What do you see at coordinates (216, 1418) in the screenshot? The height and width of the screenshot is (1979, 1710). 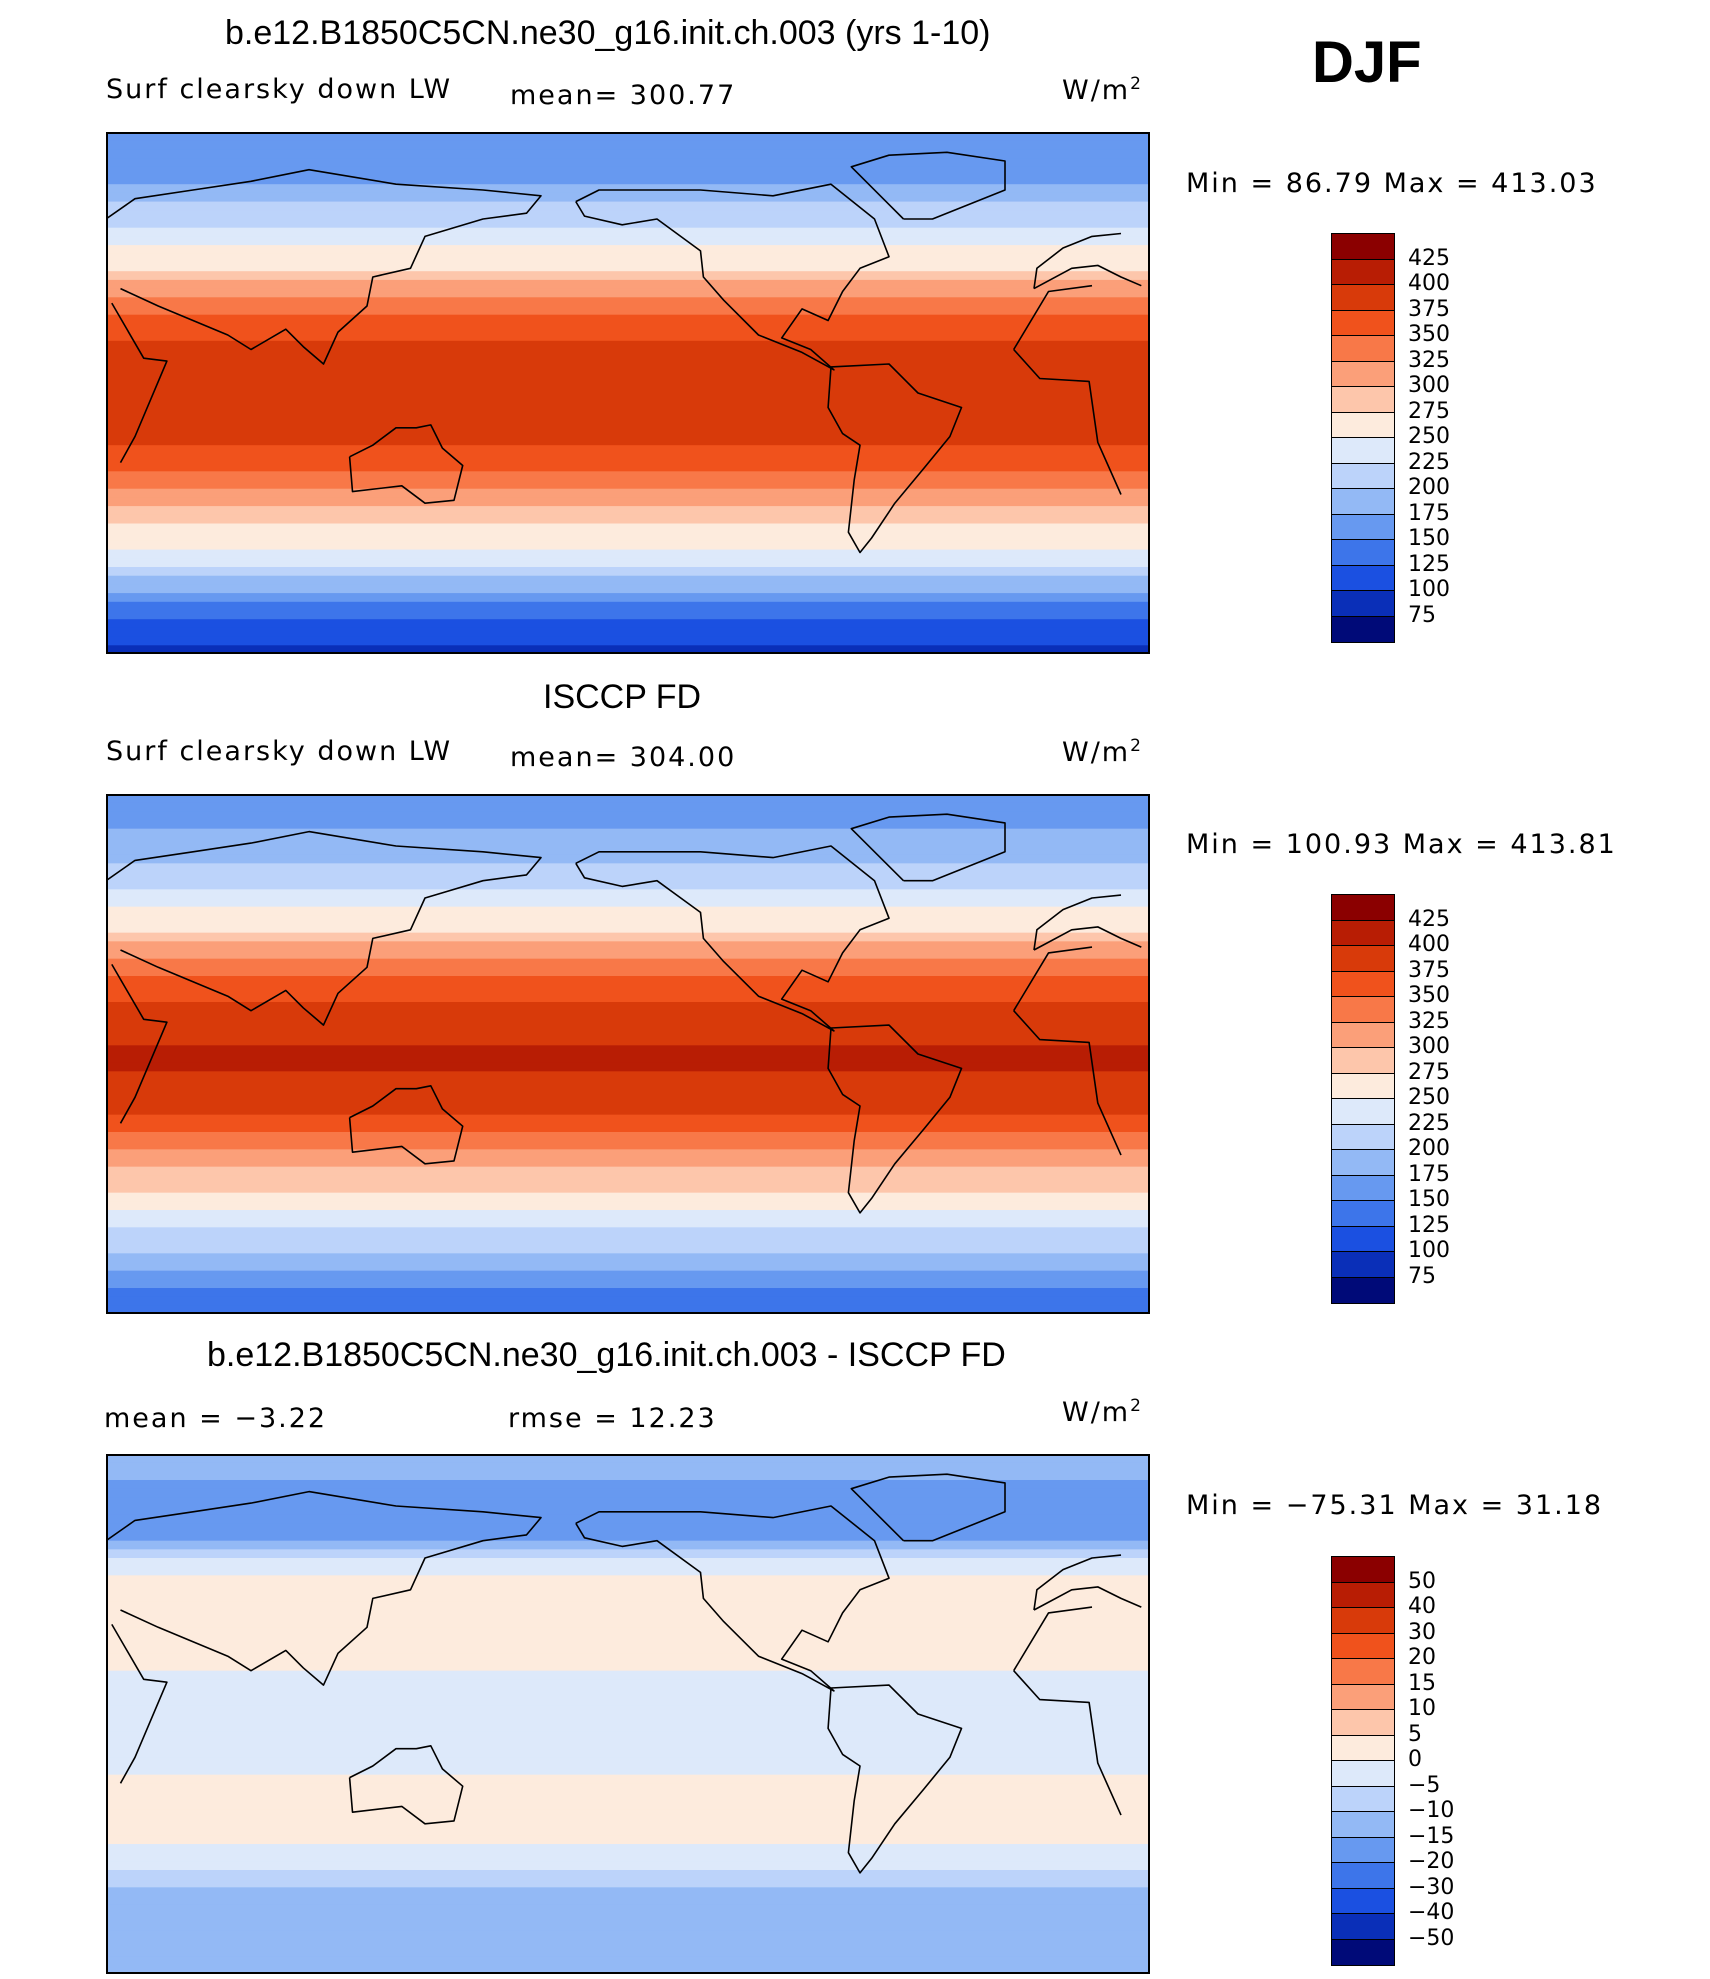 I see `panel-3-mean: mean = −3.22` at bounding box center [216, 1418].